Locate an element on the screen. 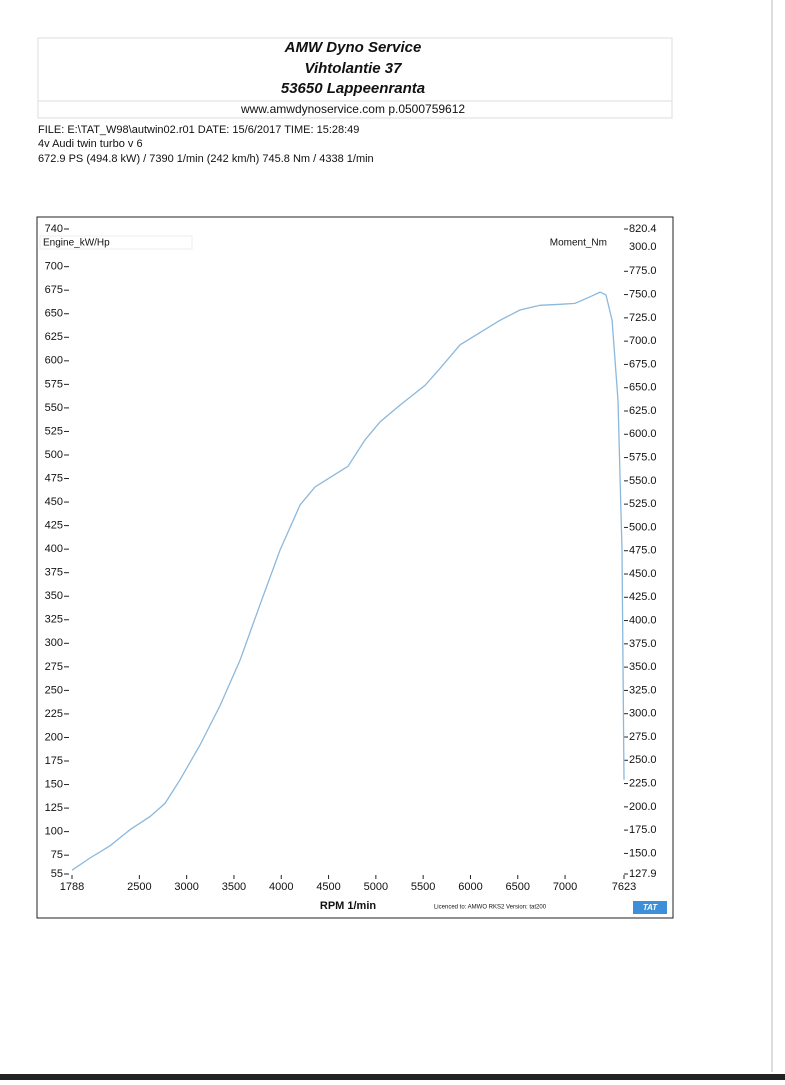 Image resolution: width=785 pixels, height=1085 pixels. y2-tick-label: 775.0 is located at coordinates (643, 271).